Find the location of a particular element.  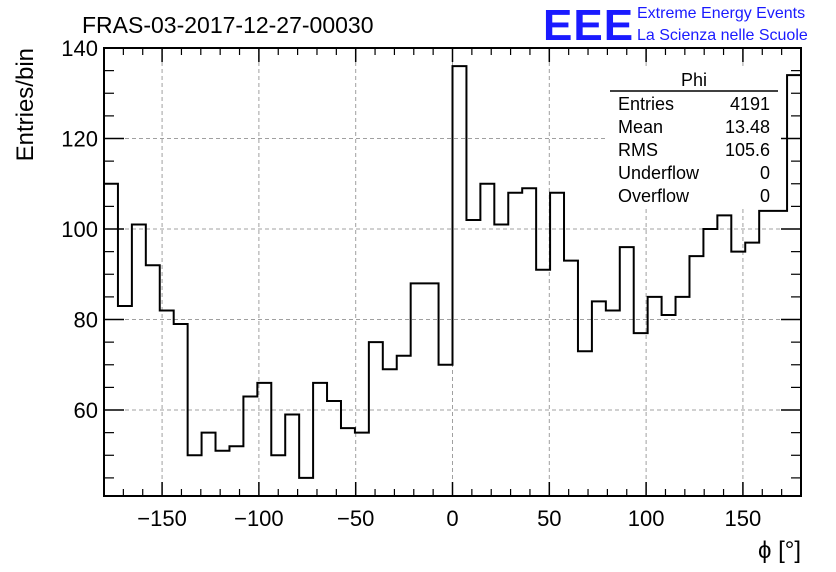

x-tick-label: −50 is located at coordinates (355, 518).